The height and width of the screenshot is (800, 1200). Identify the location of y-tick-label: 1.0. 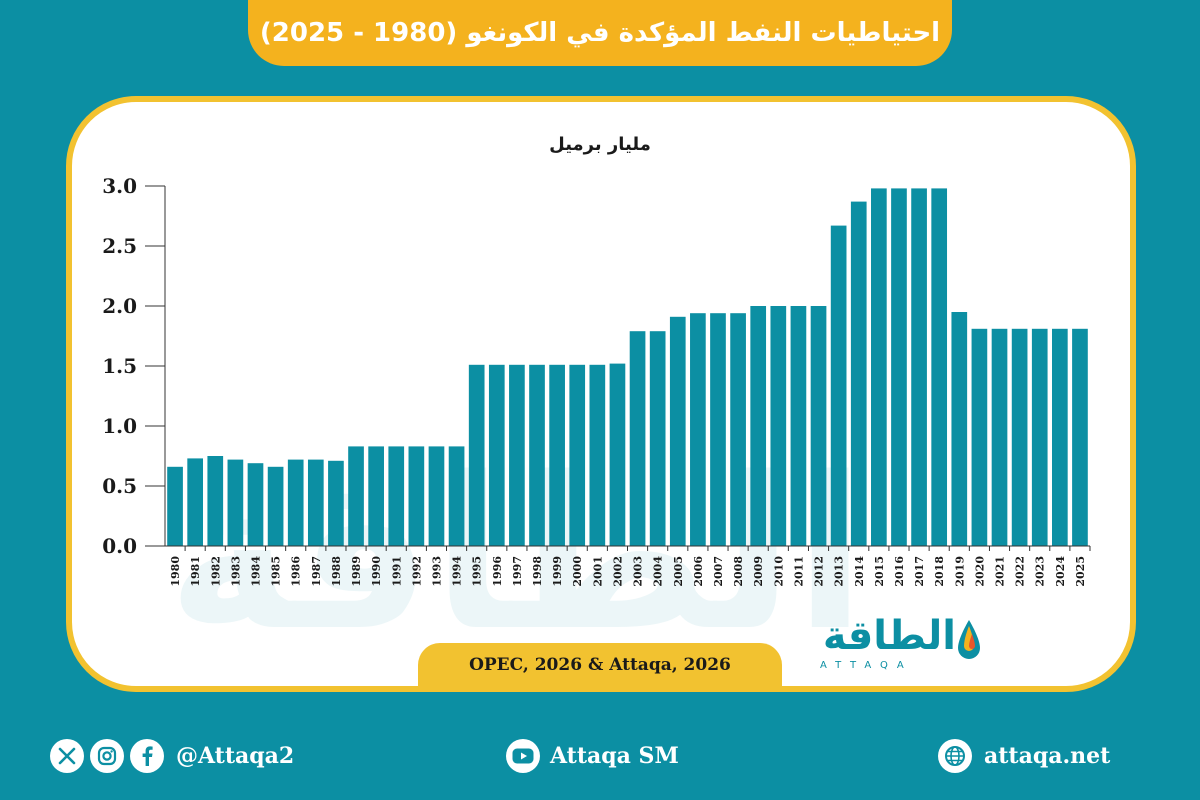
(119, 426).